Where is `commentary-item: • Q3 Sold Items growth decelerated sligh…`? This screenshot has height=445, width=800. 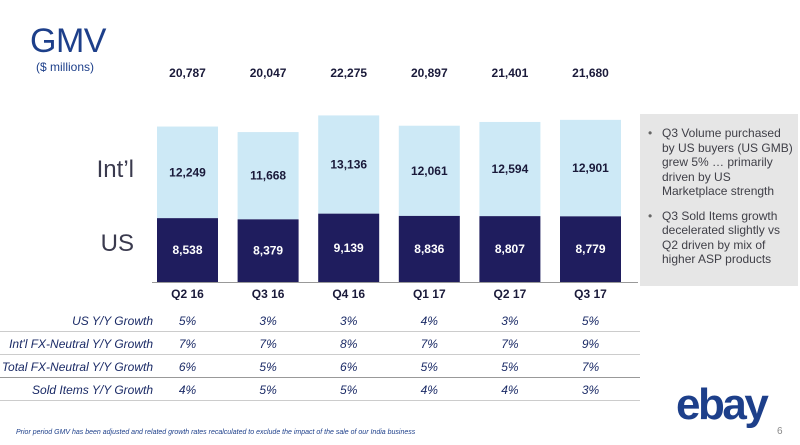
commentary-item: • Q3 Sold Items growth decelerated sligh… is located at coordinates (721, 238).